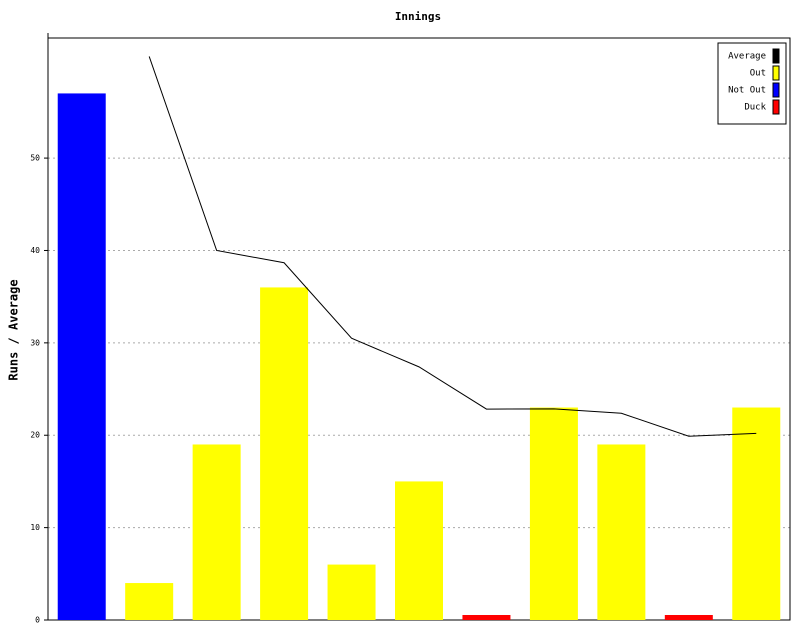 The width and height of the screenshot is (800, 644). Describe the element at coordinates (14, 329) in the screenshot. I see `y-axis-label: Runs / Average` at that location.